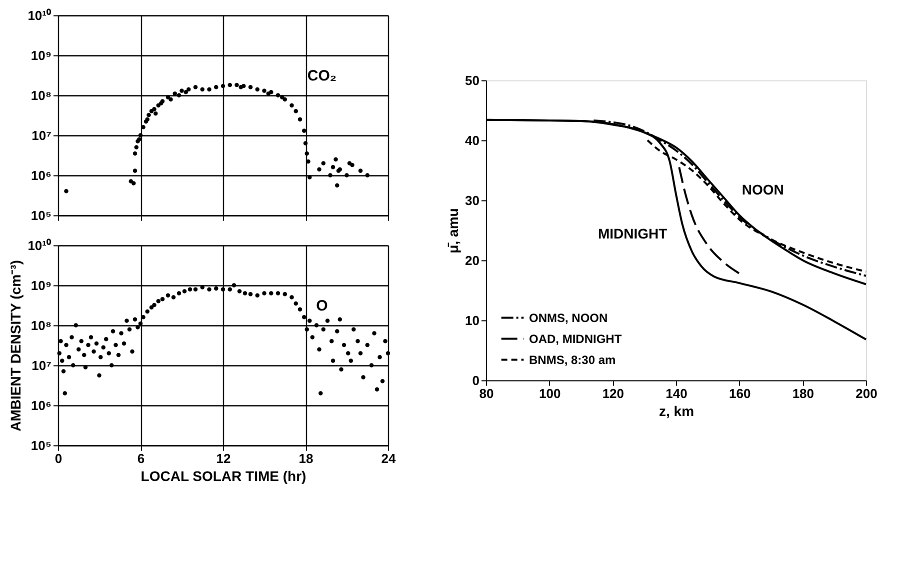 This screenshot has width=916, height=573. I want to click on x-tick-label: 24, so click(388, 458).